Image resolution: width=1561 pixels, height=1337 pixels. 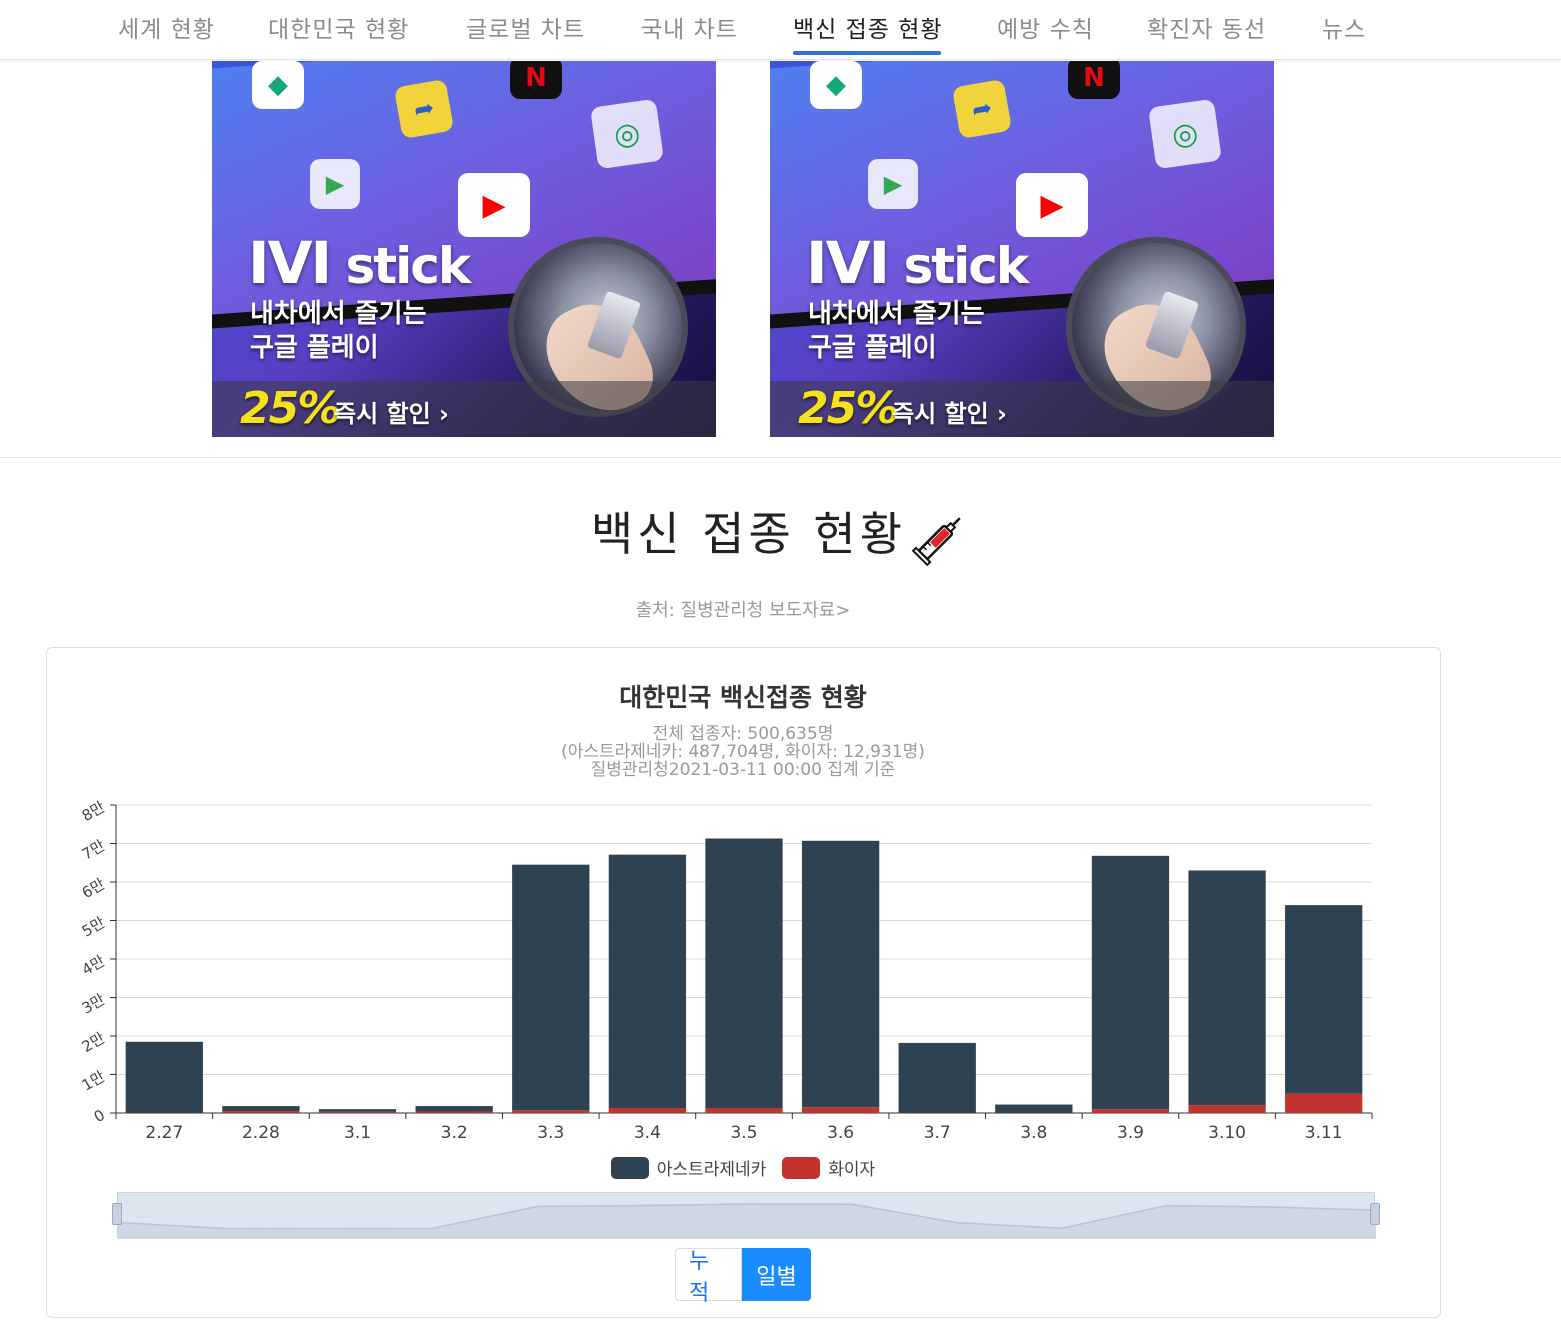 I want to click on section-divider, so click(x=780, y=457).